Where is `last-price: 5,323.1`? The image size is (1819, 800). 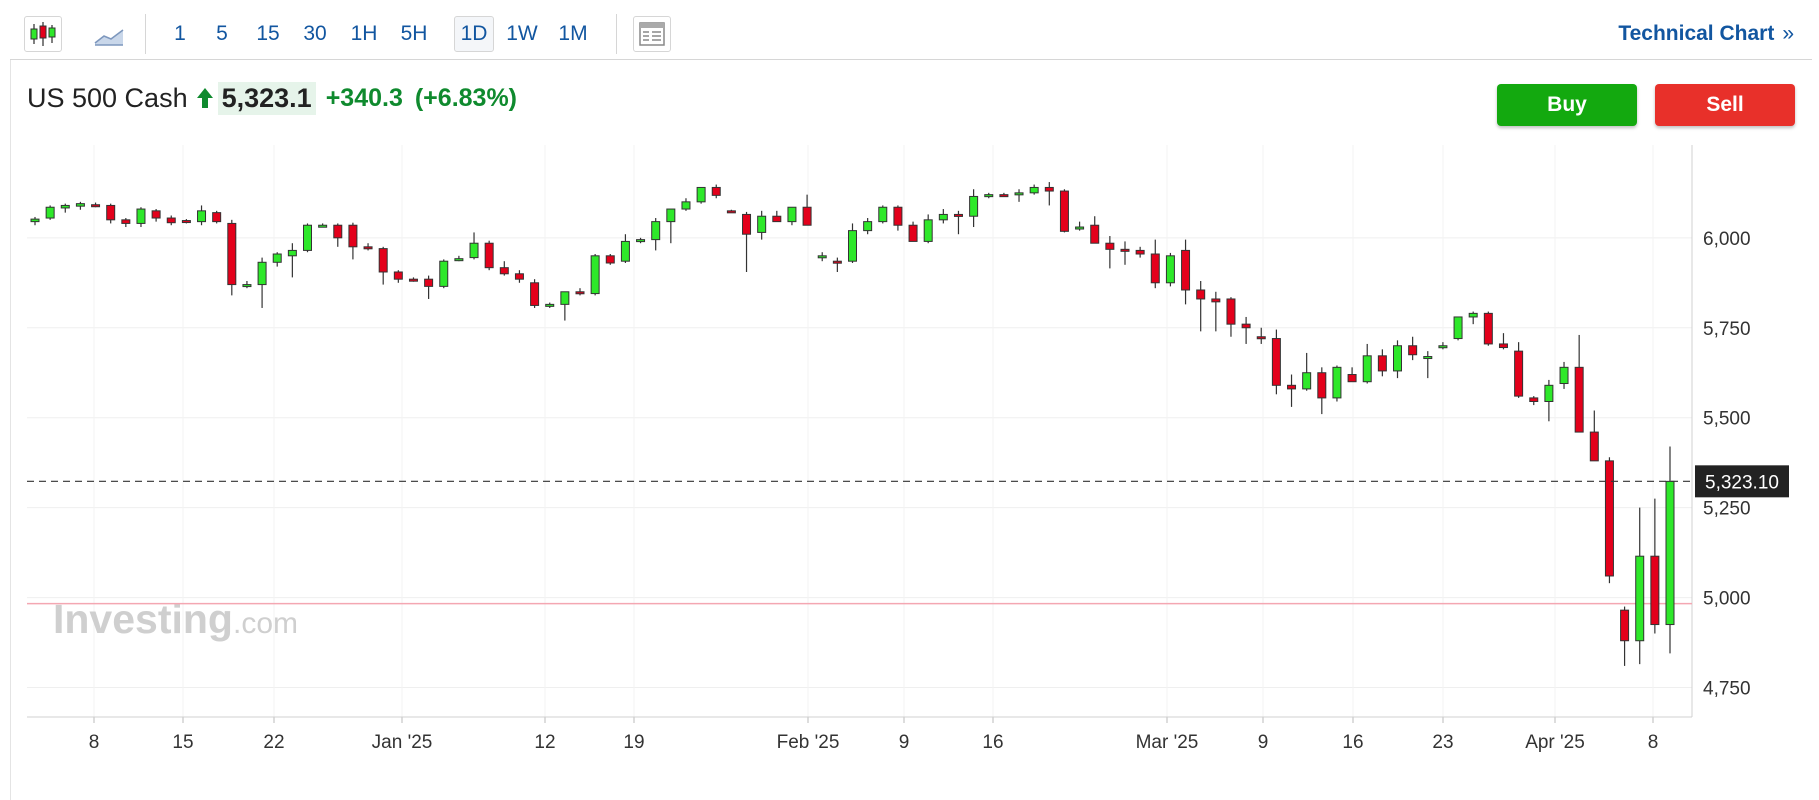
last-price: 5,323.1 is located at coordinates (266, 98).